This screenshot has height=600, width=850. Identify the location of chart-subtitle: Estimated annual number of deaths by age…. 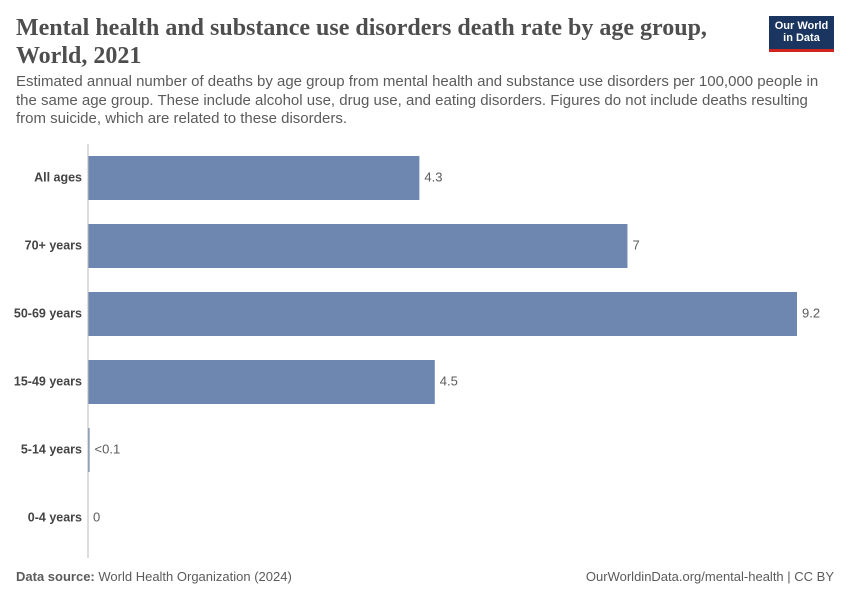
(417, 100).